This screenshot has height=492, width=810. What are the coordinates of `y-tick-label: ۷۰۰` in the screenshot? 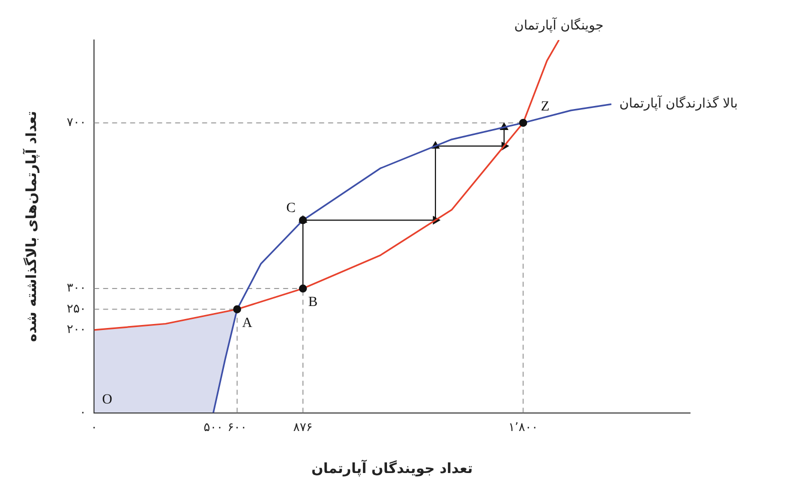 It's located at (76, 121).